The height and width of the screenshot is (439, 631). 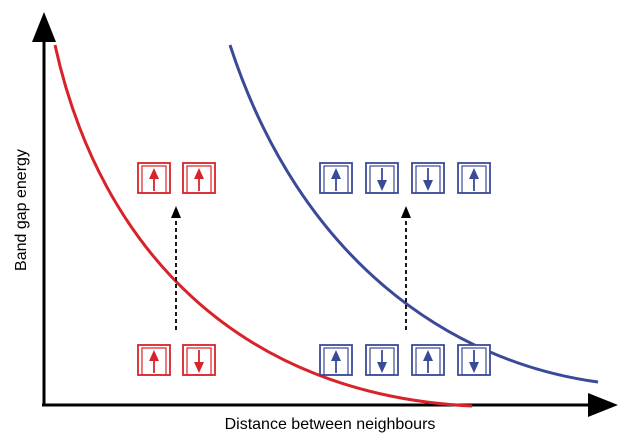 What do you see at coordinates (21, 210) in the screenshot?
I see `y-axis-label: Band gap energy` at bounding box center [21, 210].